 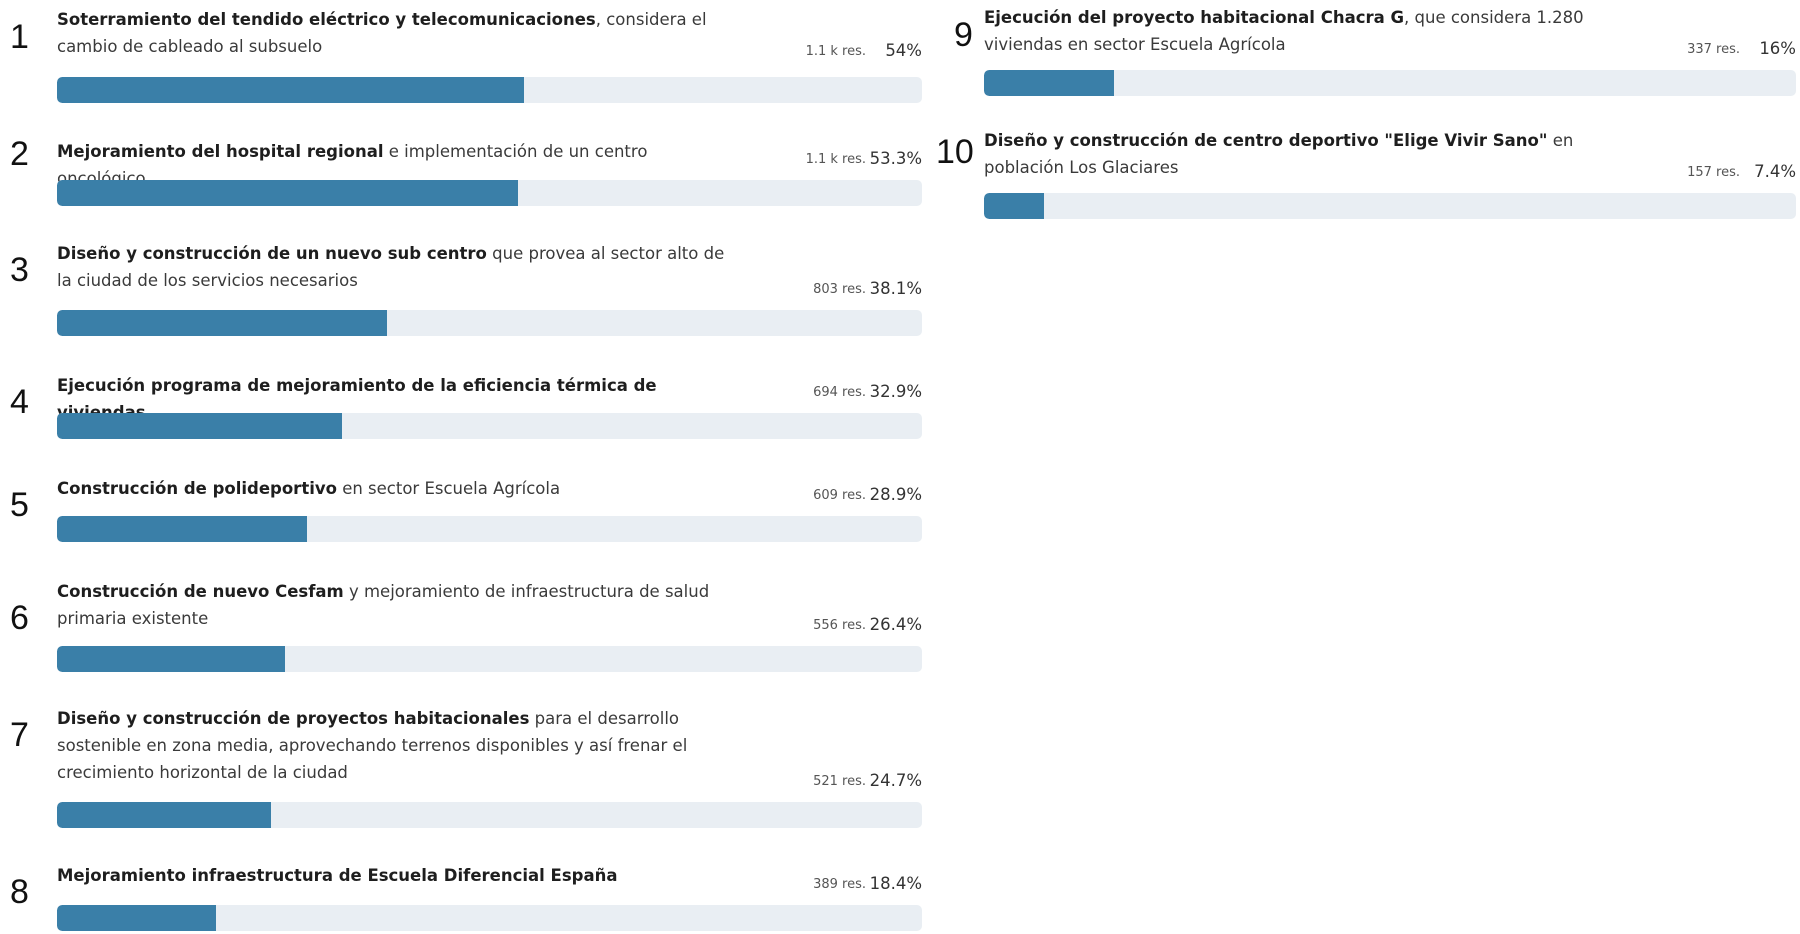 I want to click on response-count: 157 res., so click(x=1713, y=172).